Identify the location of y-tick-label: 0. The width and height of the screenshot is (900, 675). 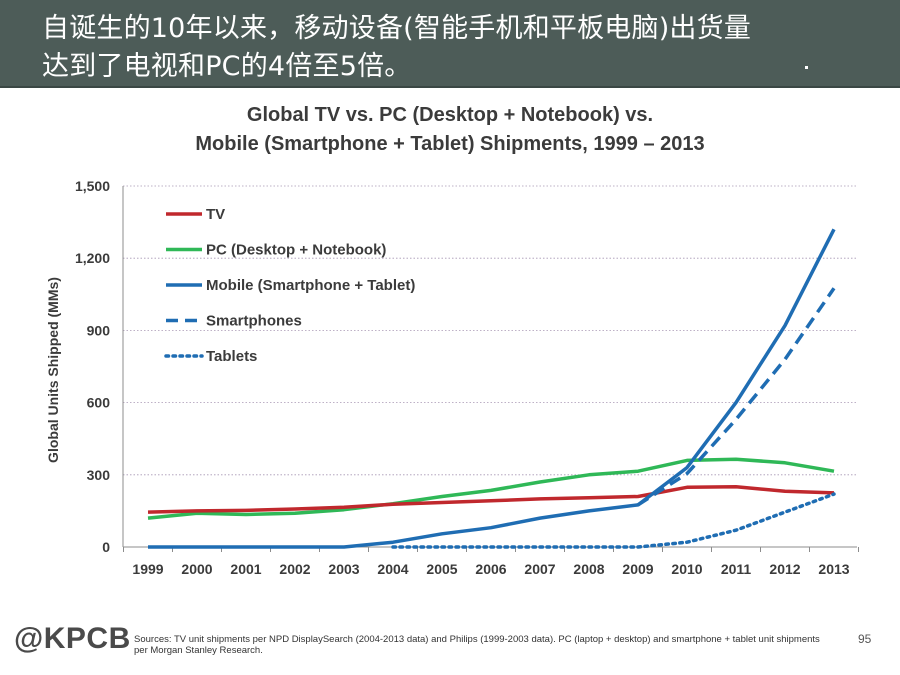
(106, 547).